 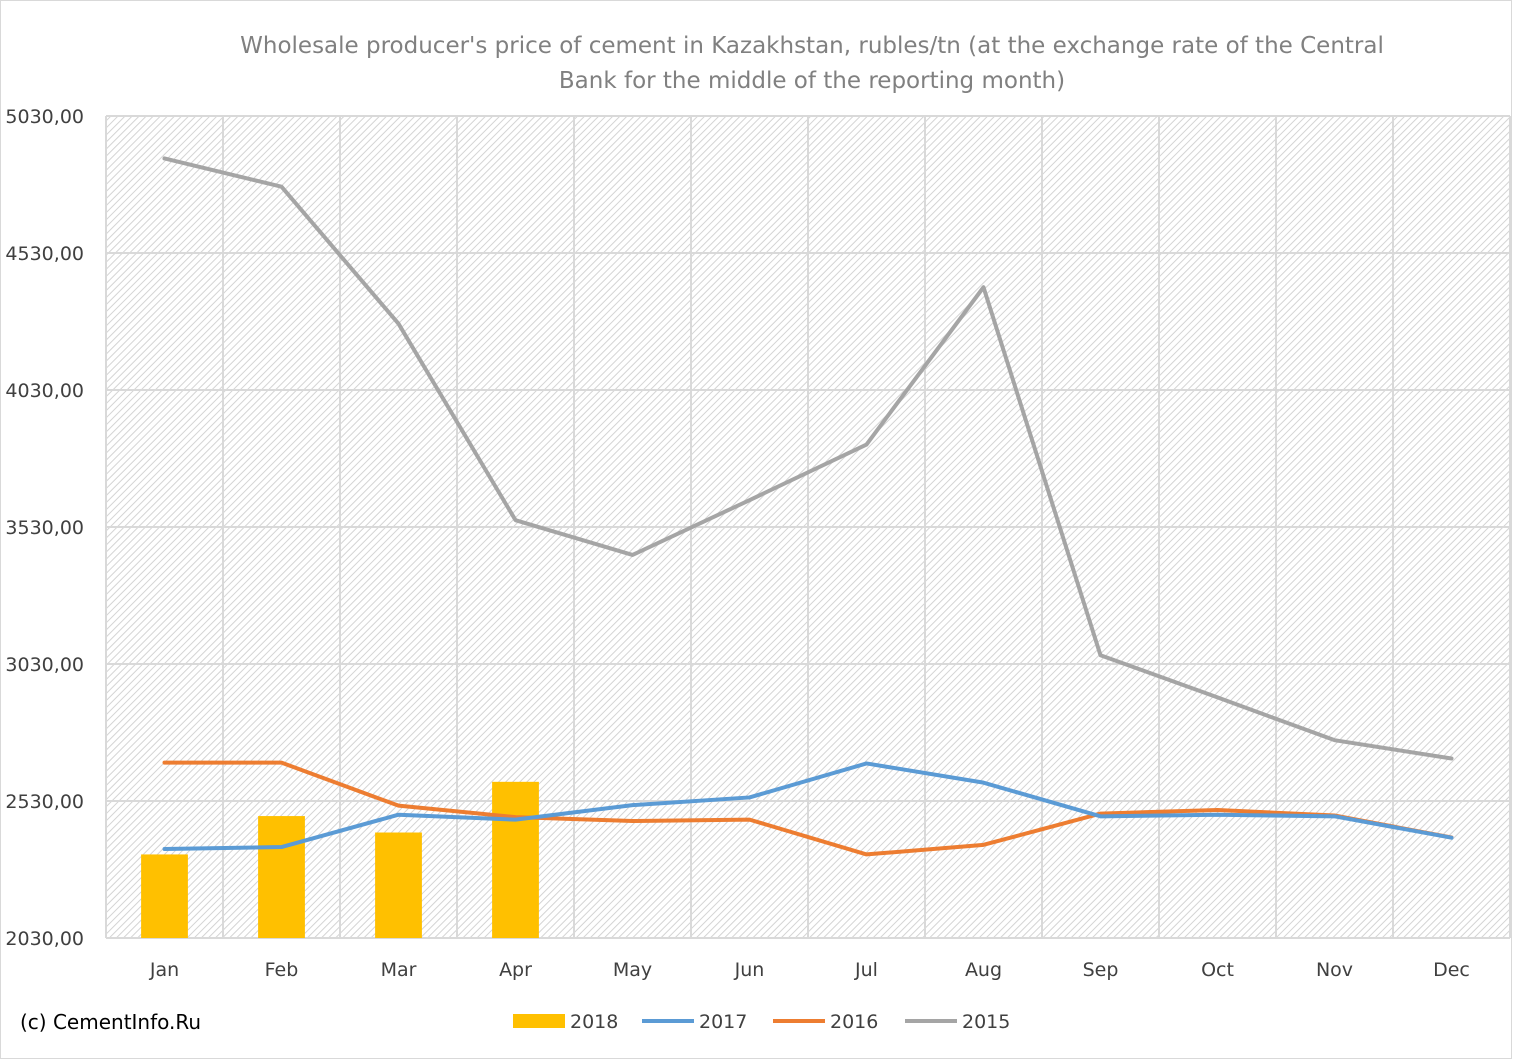 What do you see at coordinates (44, 802) in the screenshot?
I see `y-tick-label: 2530,00` at bounding box center [44, 802].